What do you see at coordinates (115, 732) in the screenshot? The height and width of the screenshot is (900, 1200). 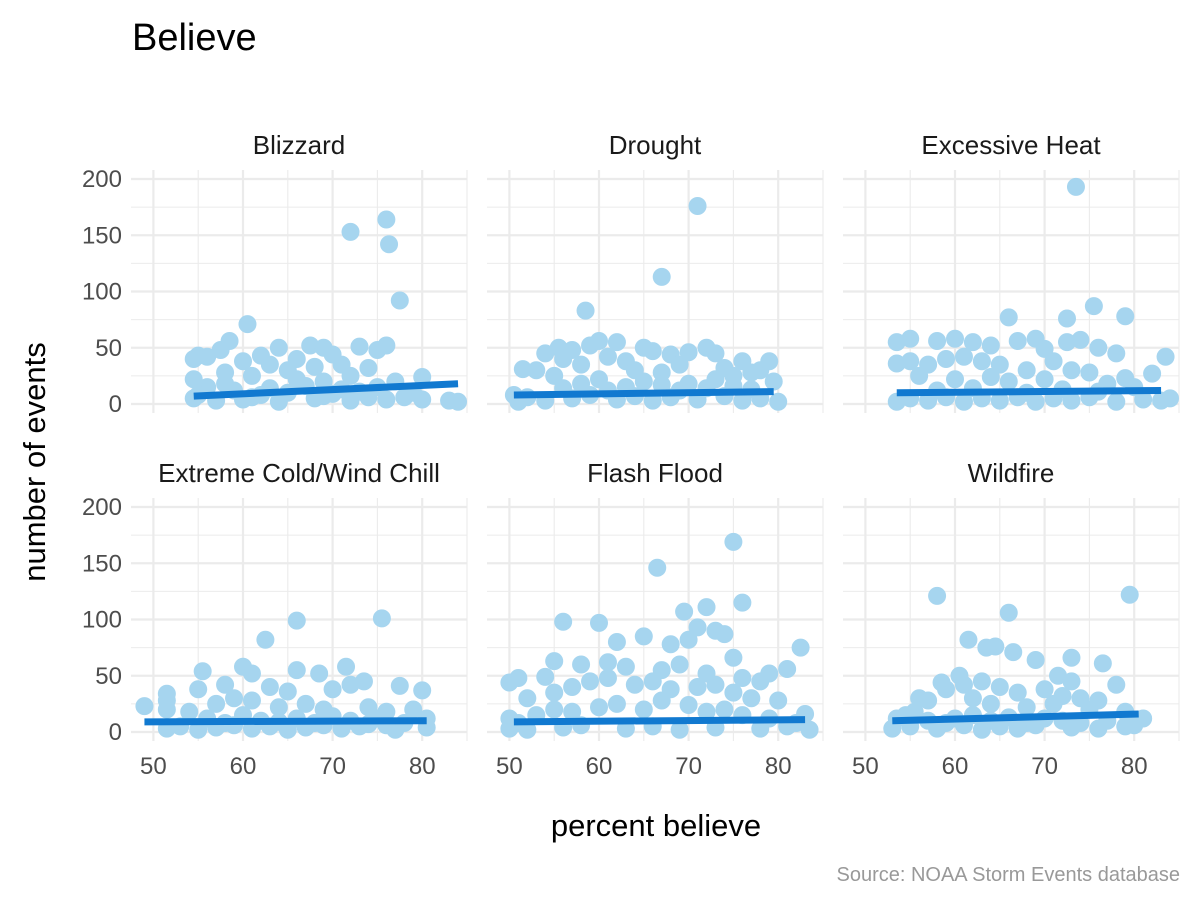 I see `y-tick-label: 0` at bounding box center [115, 732].